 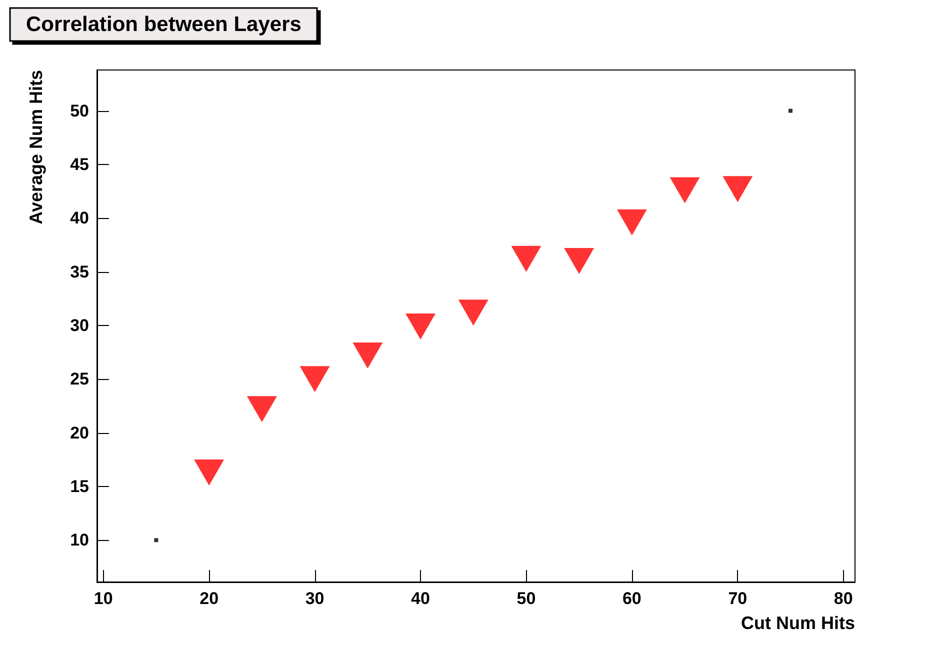 What do you see at coordinates (632, 598) in the screenshot?
I see `x-tick-label: 60` at bounding box center [632, 598].